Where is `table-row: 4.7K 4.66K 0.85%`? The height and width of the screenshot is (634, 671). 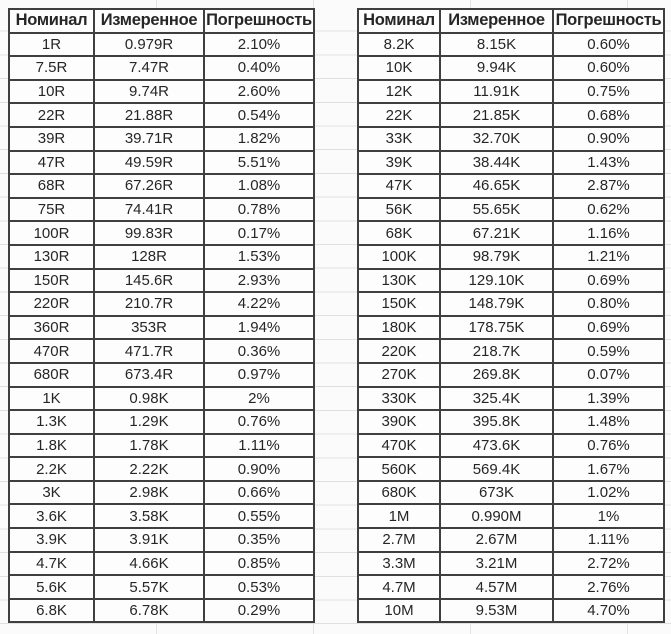
table-row: 4.7K 4.66K 0.85% is located at coordinates (161, 563).